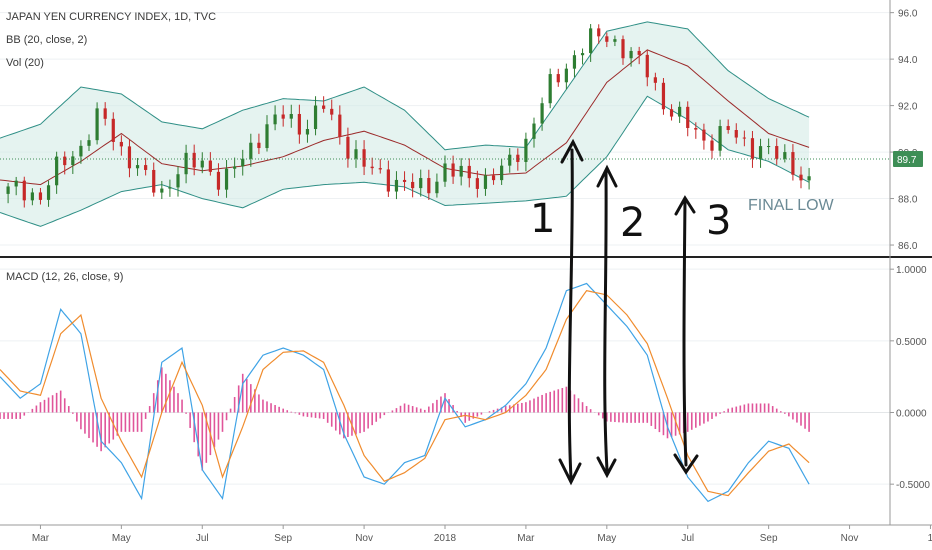  Describe the element at coordinates (632, 223) in the screenshot. I see `annotation-mark-2: 2` at that location.